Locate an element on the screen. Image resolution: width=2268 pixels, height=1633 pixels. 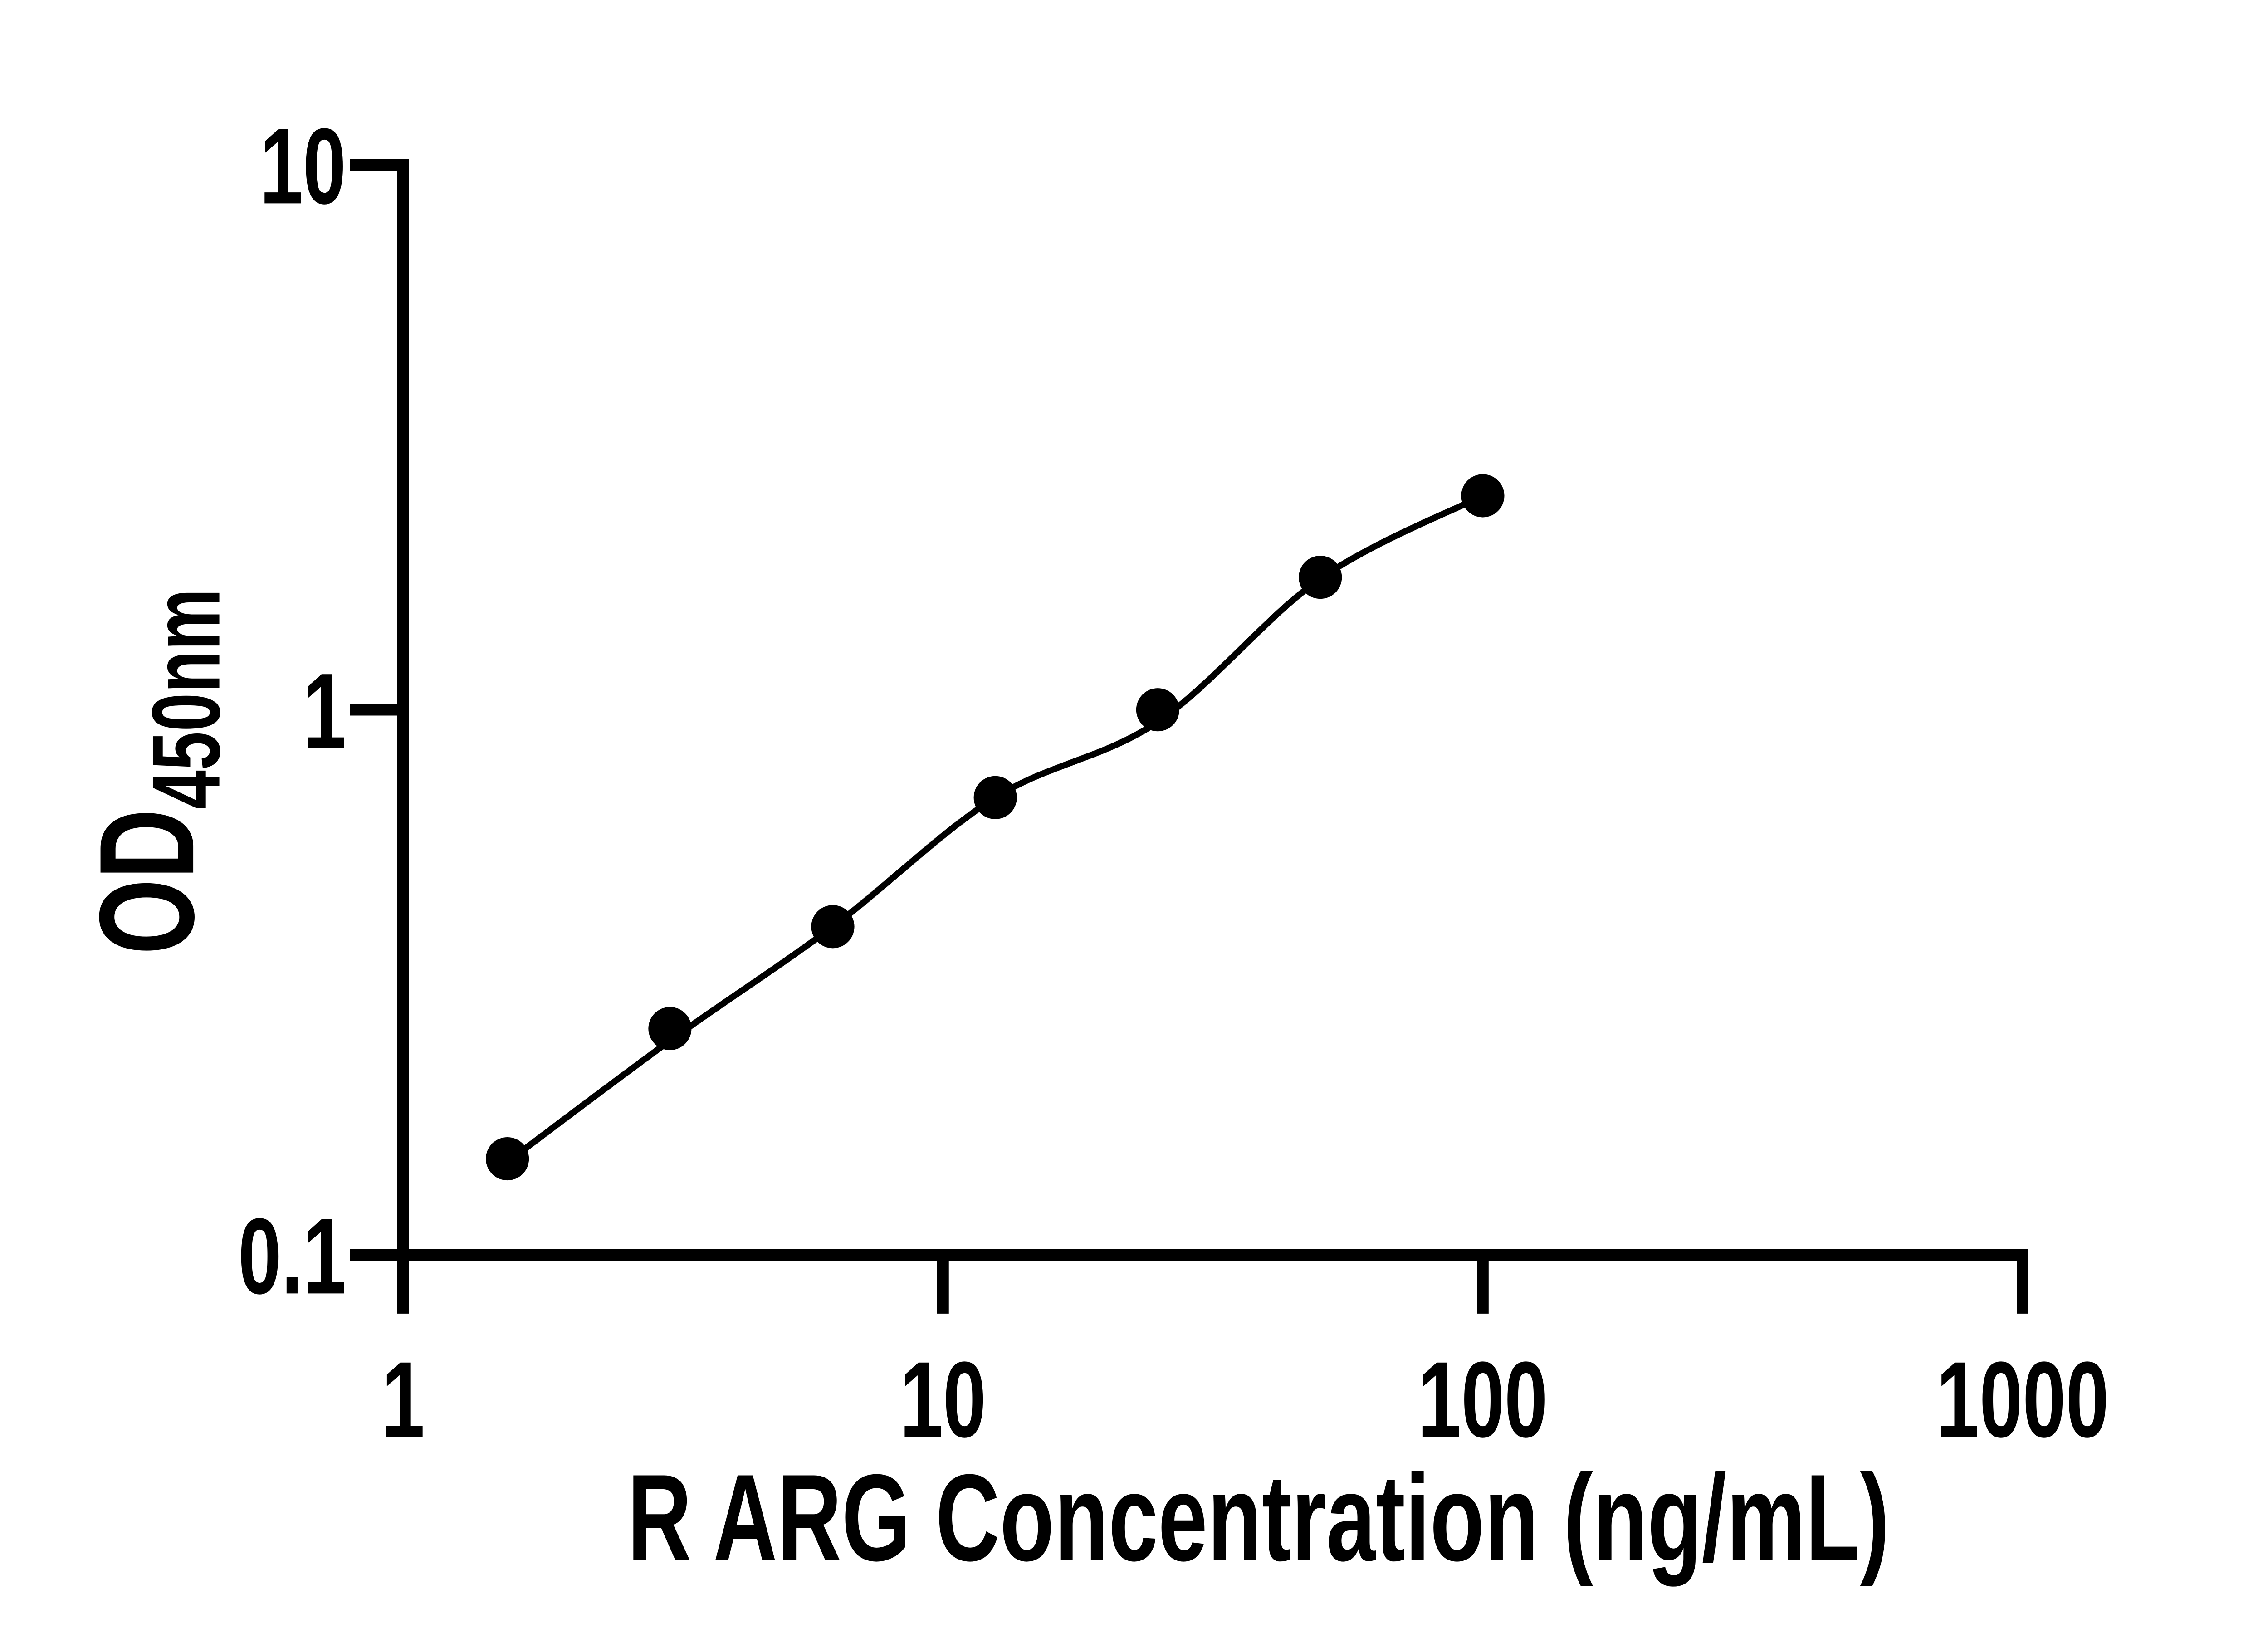
y-axis-title-sub: 450nm is located at coordinates (186, 698).